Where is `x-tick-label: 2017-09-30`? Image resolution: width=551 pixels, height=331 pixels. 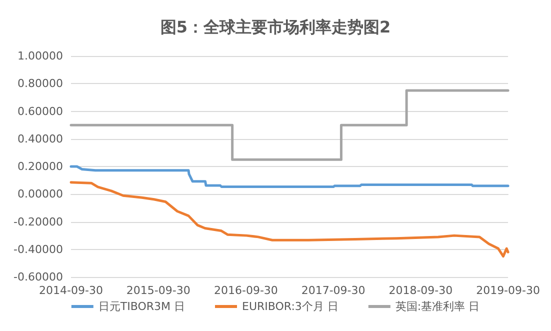
x-tick-label: 2017-09-30 is located at coordinates (333, 290).